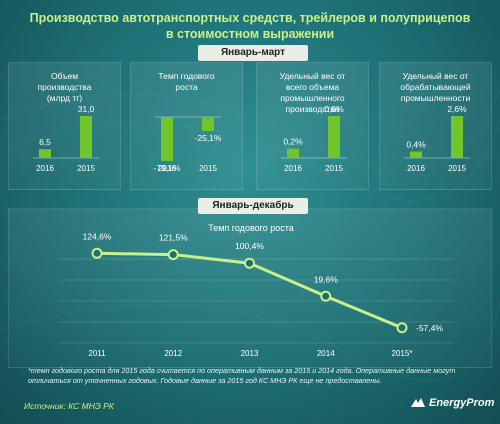 The height and width of the screenshot is (424, 500). What do you see at coordinates (253, 206) in the screenshot?
I see `section-jan-dec-label: Январь-декабрь` at bounding box center [253, 206].